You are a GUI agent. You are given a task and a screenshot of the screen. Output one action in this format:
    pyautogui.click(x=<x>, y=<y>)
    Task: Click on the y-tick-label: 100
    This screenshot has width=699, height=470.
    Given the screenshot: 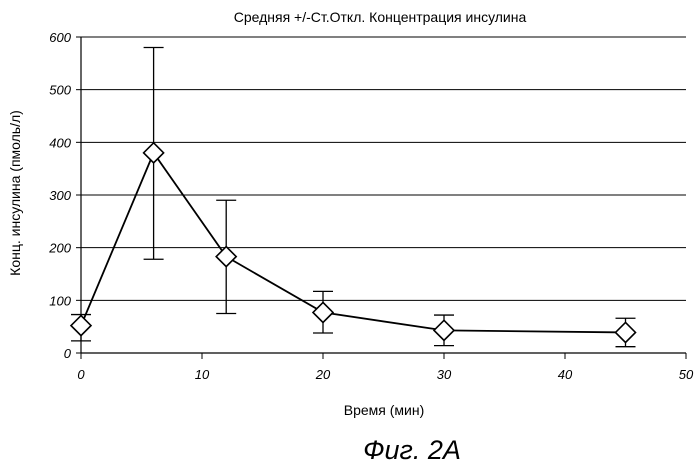 What is the action you would take?
    pyautogui.click(x=60, y=300)
    